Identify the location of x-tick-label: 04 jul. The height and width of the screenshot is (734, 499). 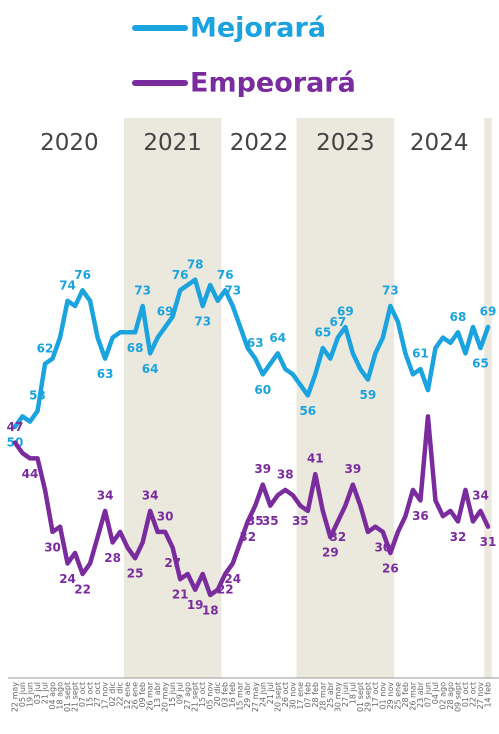
(435, 693).